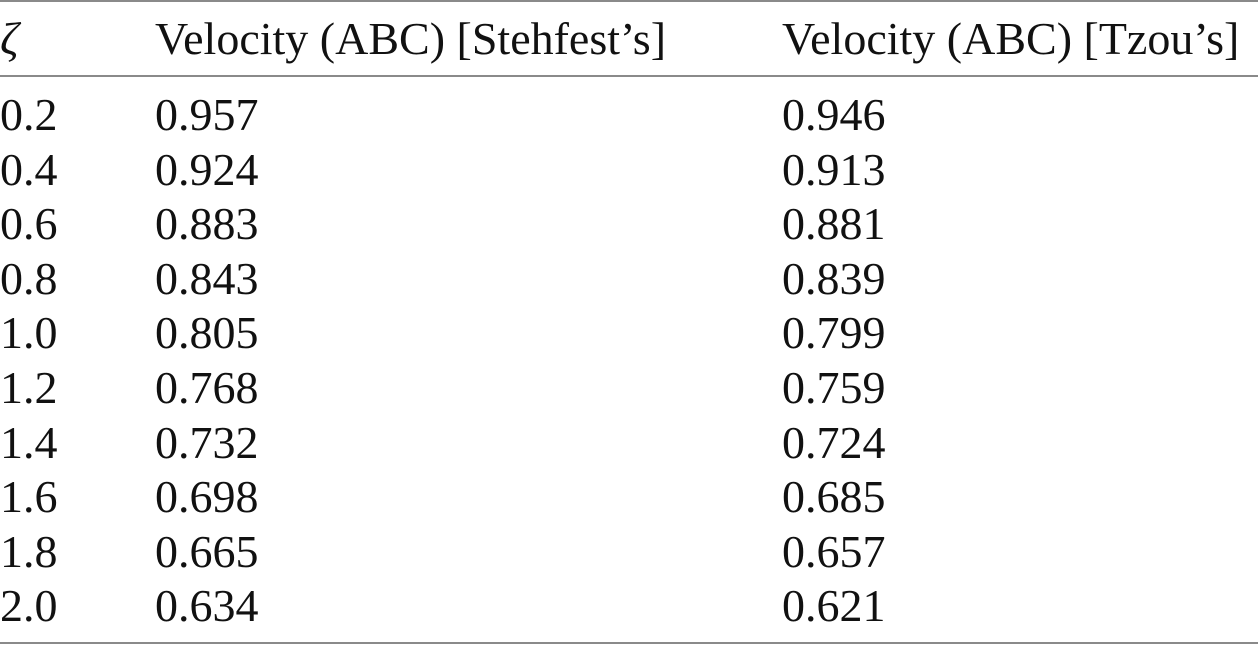 This screenshot has height=645, width=1258. I want to click on table-cell: 0.843, so click(207, 278).